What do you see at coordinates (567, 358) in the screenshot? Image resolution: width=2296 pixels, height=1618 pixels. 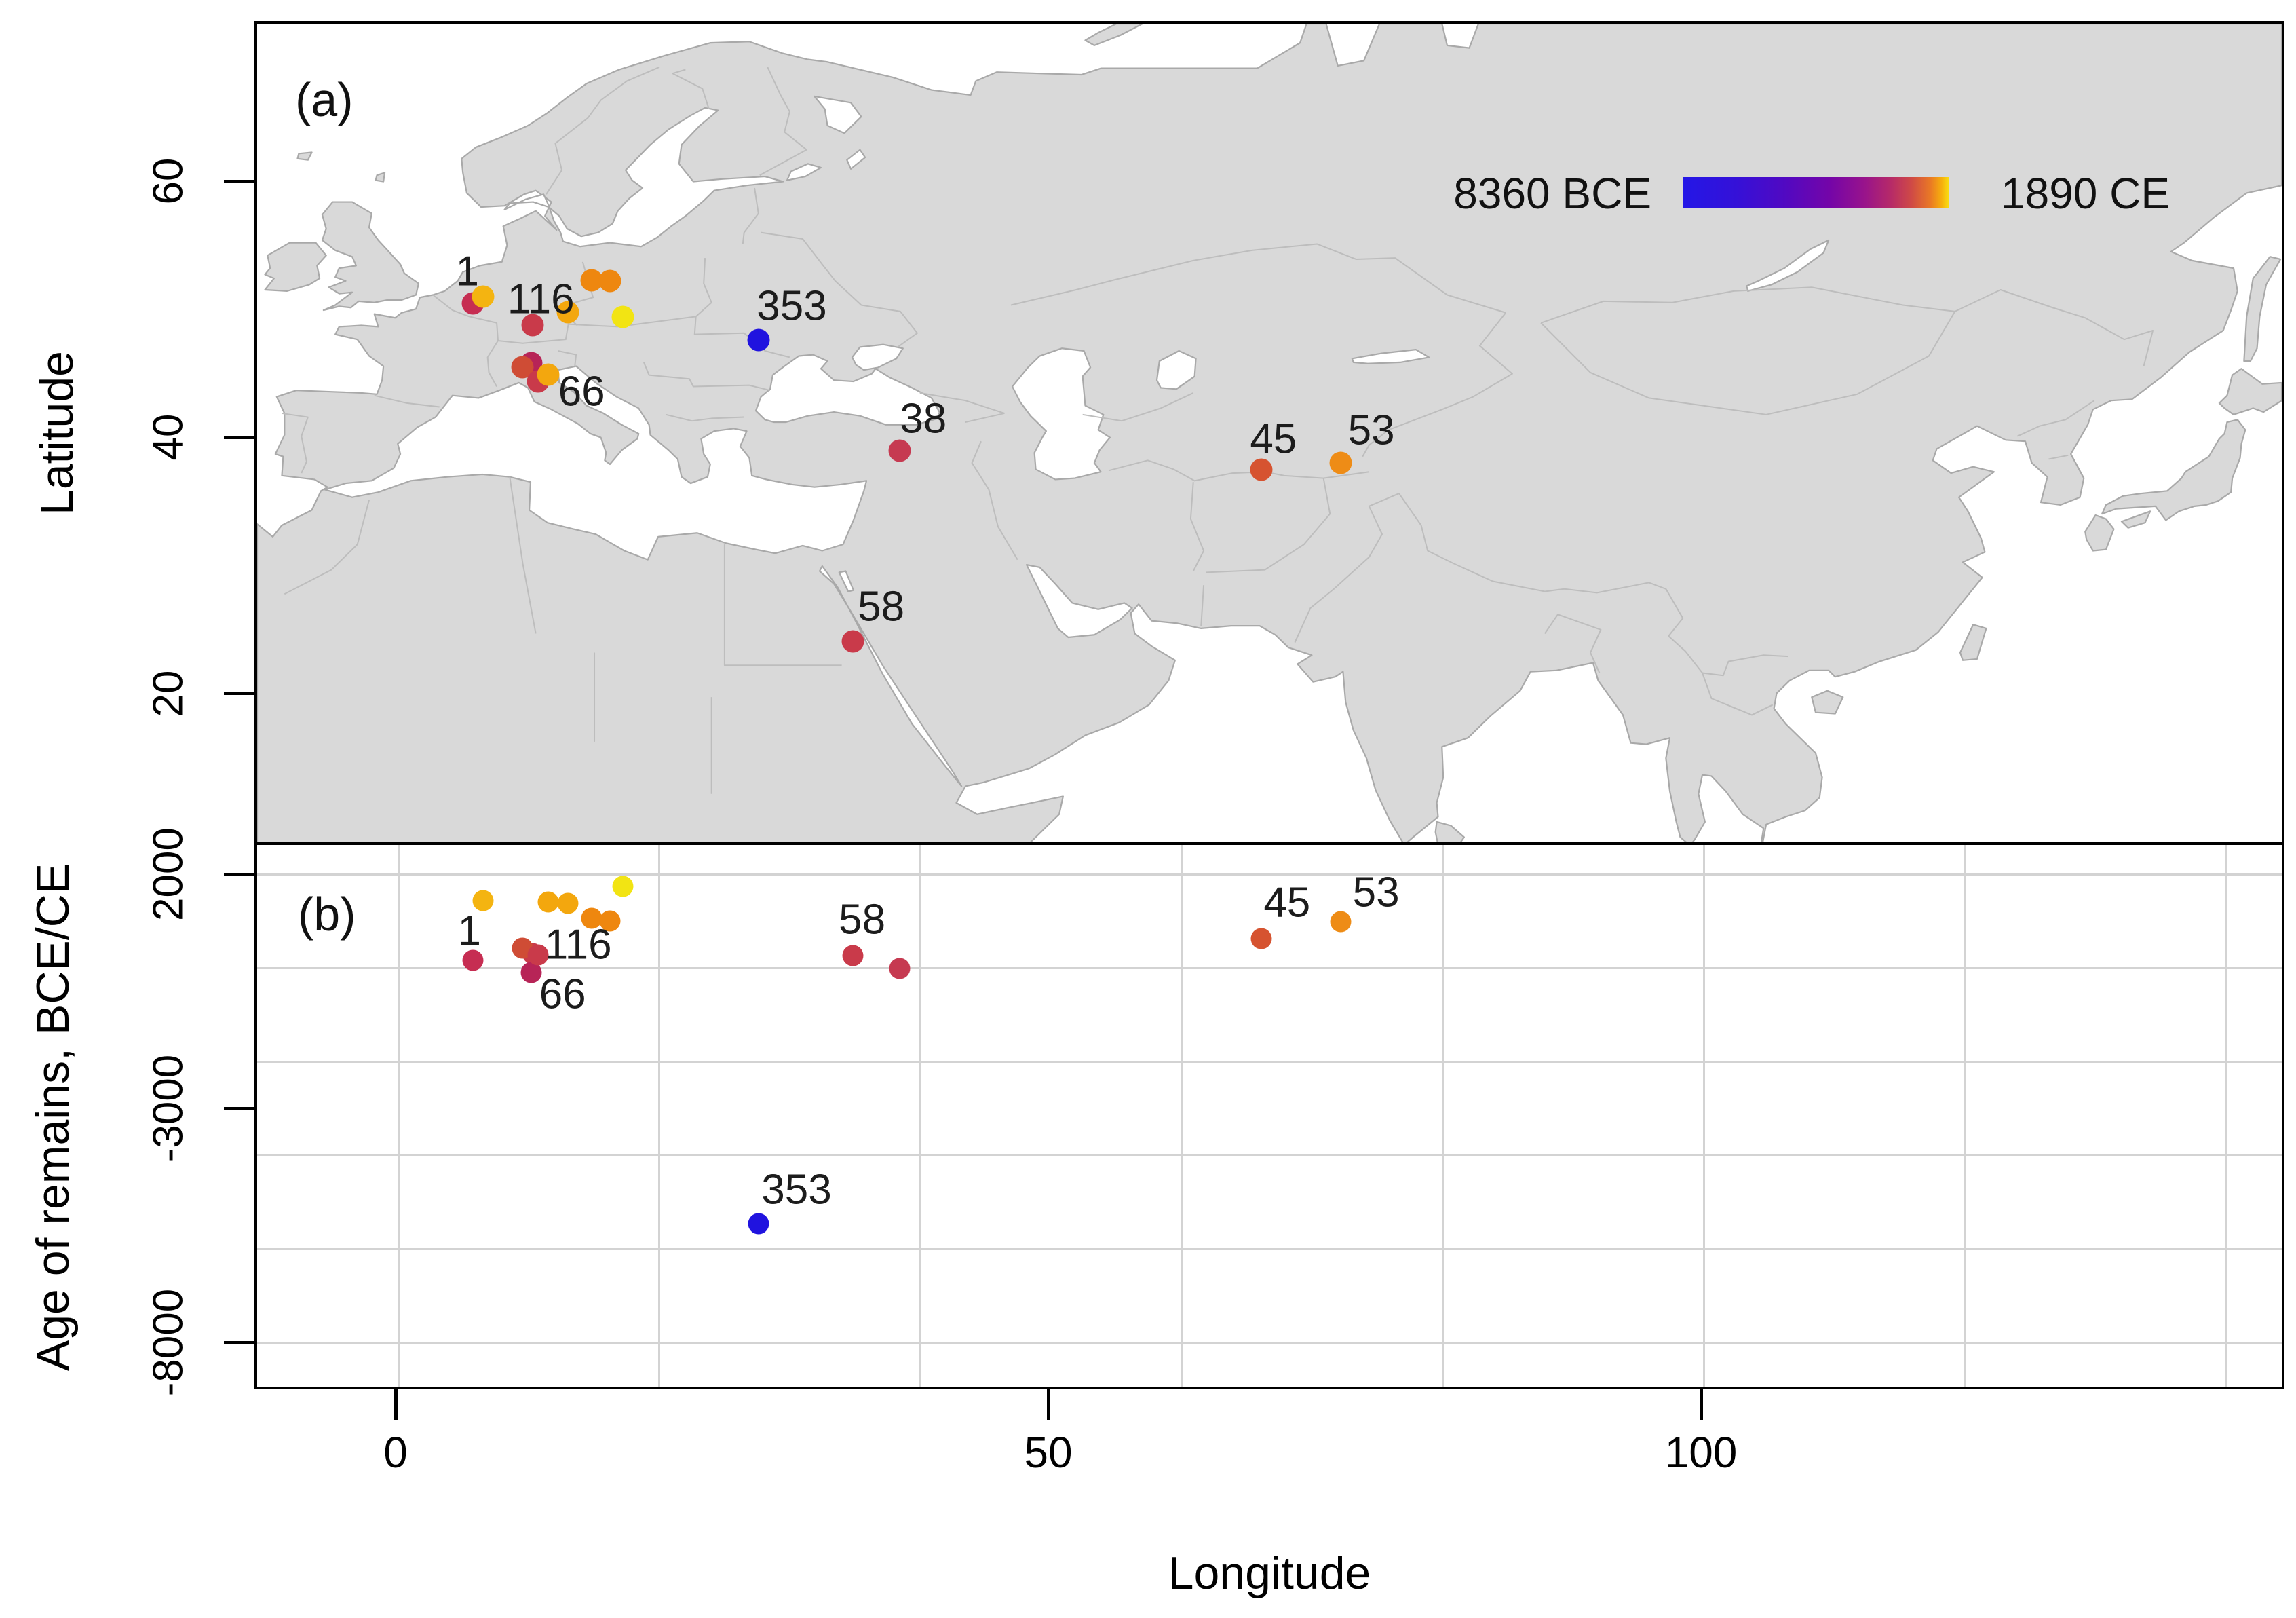 I see `border-italy-slovenia` at bounding box center [567, 358].